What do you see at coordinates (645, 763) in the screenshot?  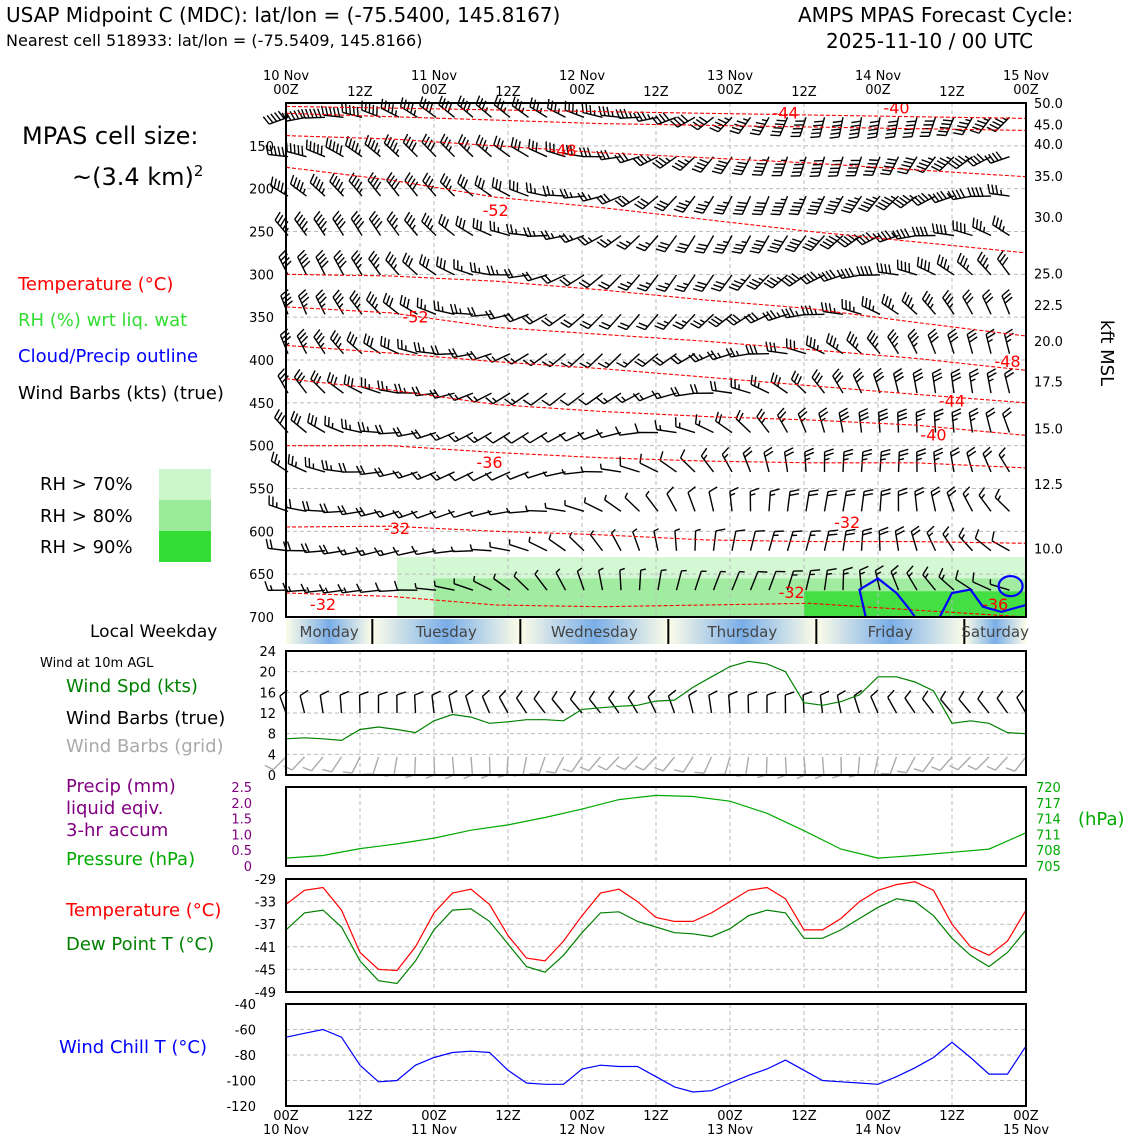 I see `surface-wind-barb-grid` at bounding box center [645, 763].